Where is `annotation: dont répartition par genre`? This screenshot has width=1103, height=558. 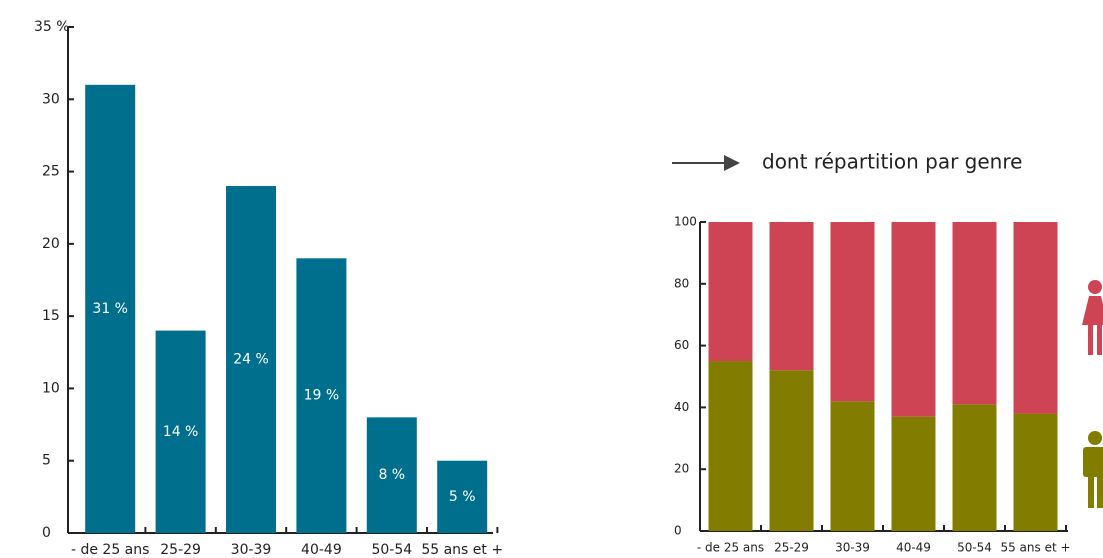 annotation: dont répartition par genre is located at coordinates (892, 162).